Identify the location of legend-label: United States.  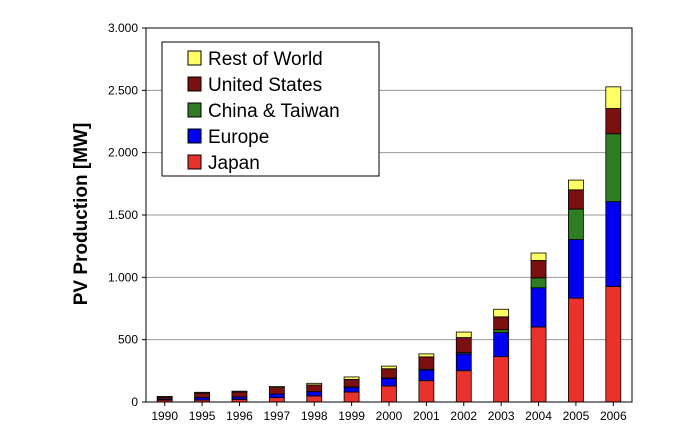
(265, 85).